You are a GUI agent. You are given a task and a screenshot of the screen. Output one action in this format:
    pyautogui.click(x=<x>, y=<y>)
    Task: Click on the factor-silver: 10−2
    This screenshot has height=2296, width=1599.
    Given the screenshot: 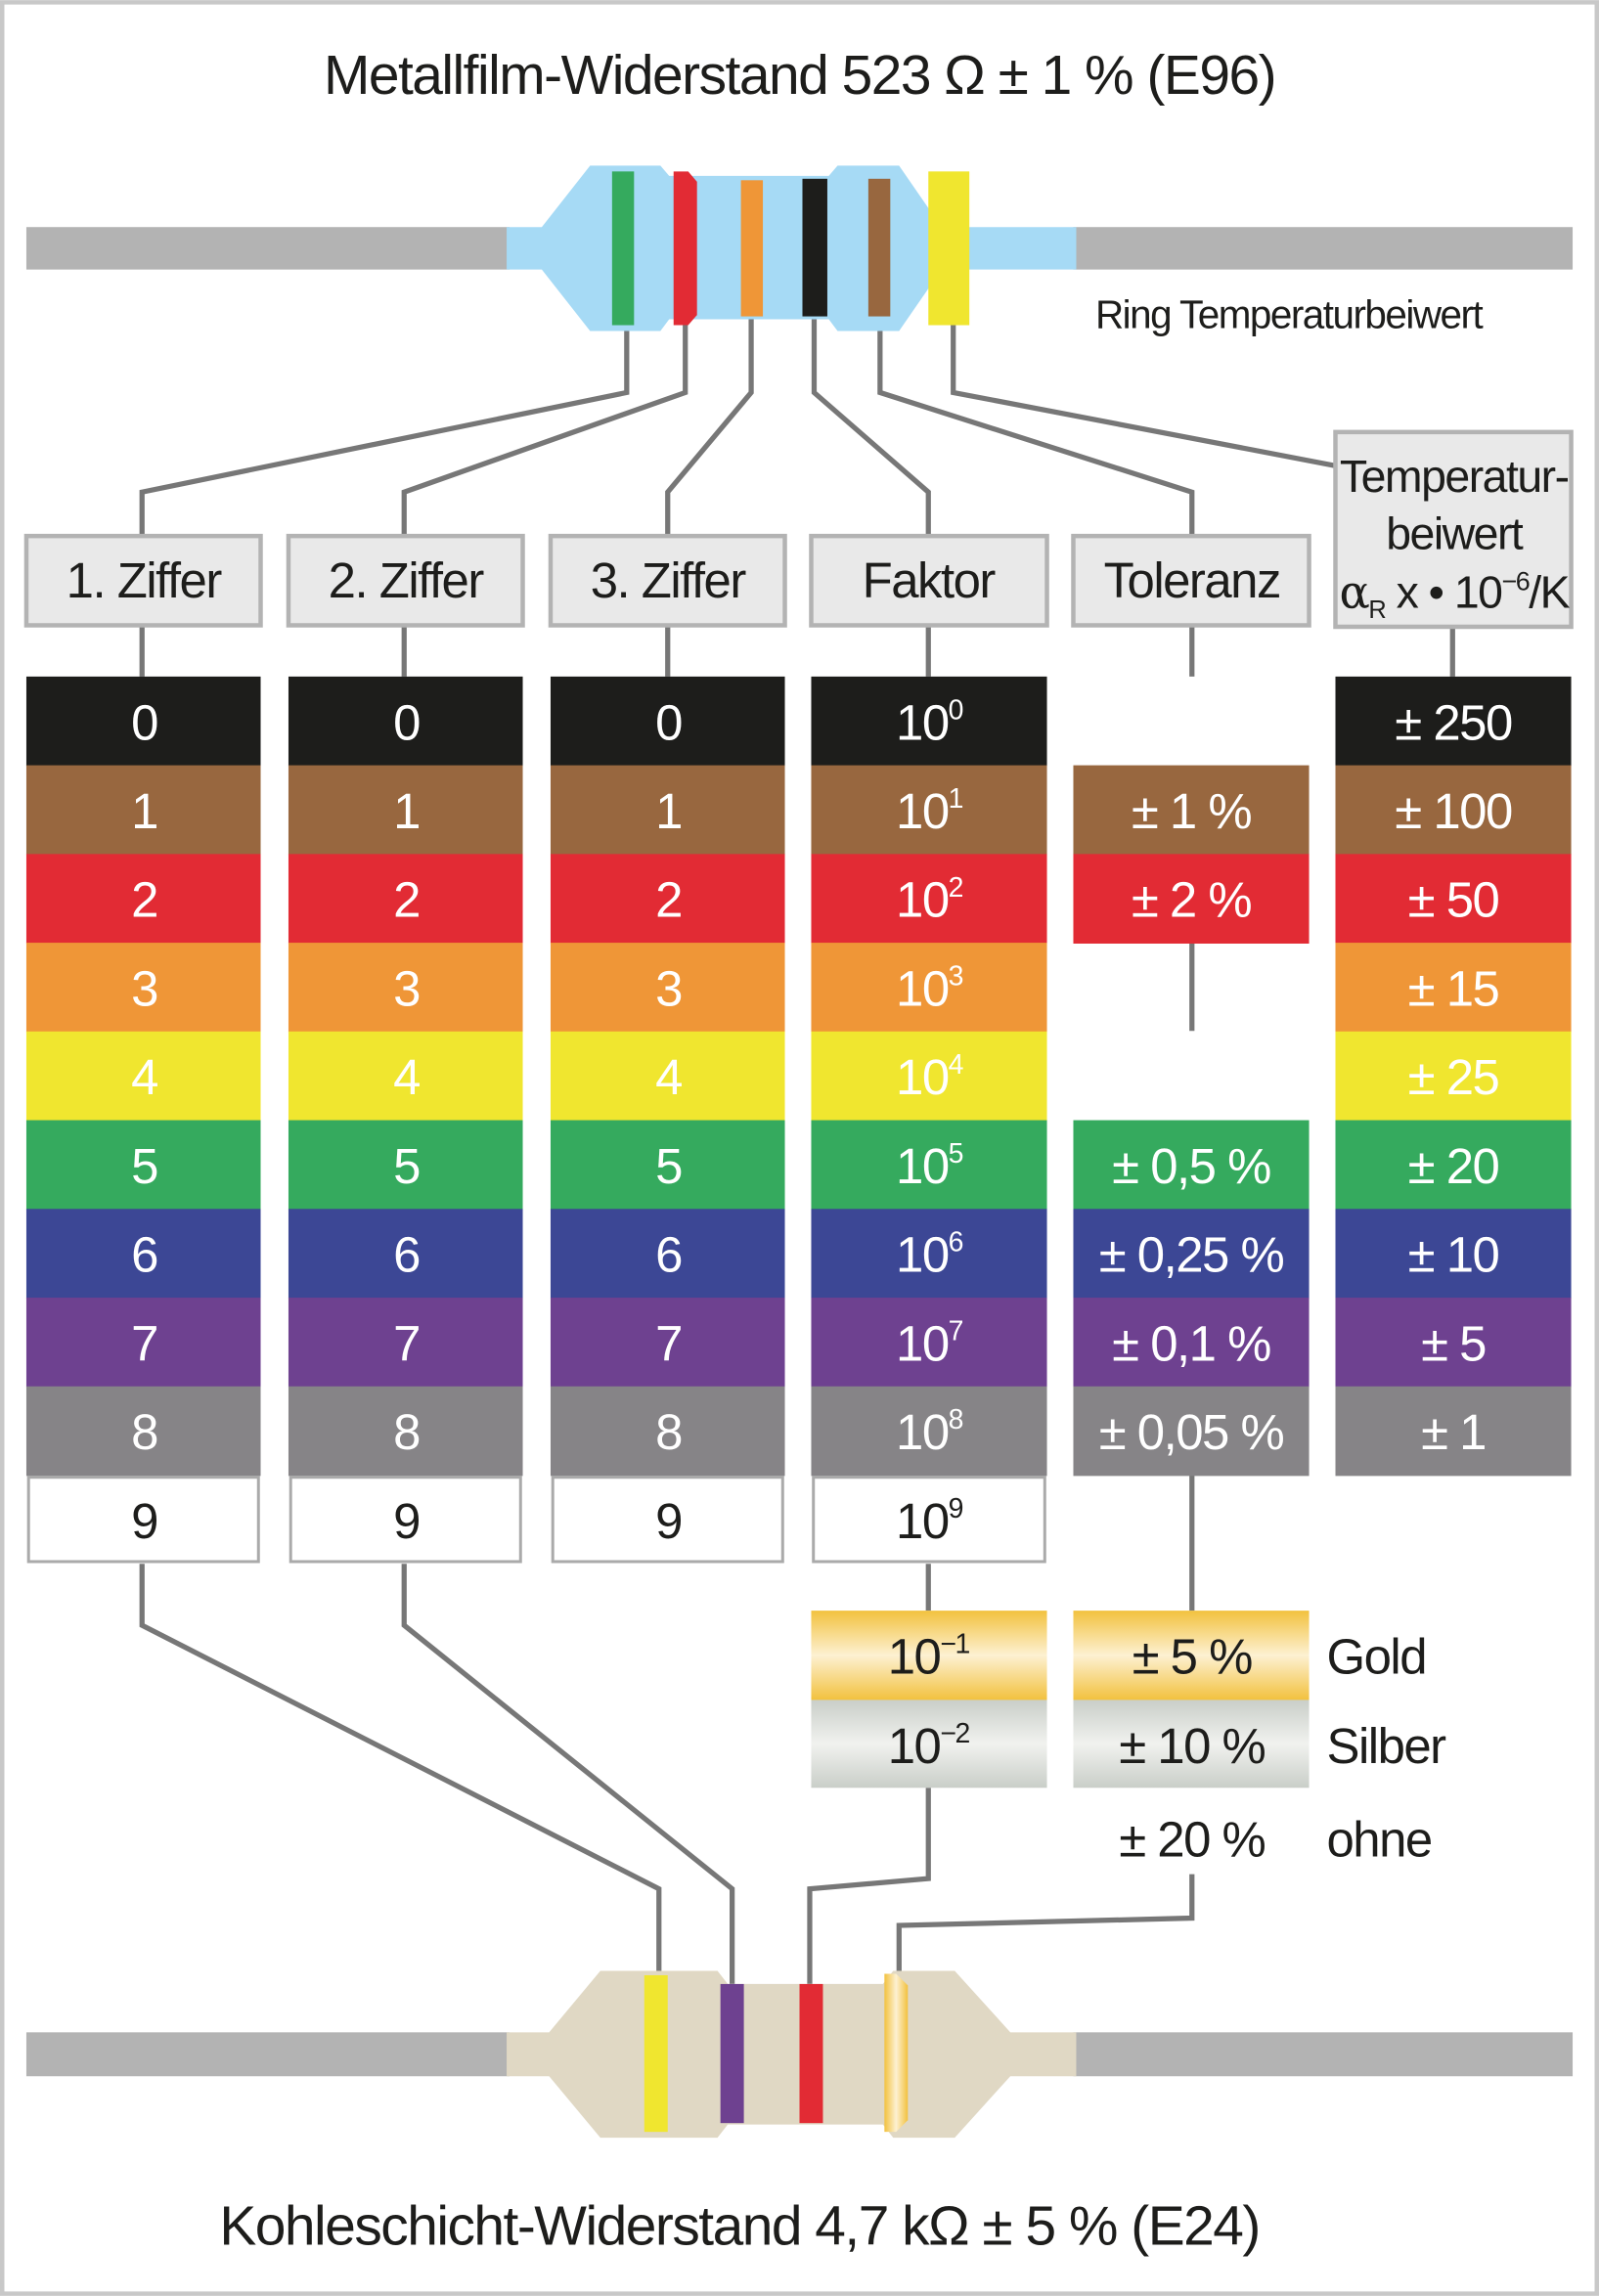 What is the action you would take?
    pyautogui.click(x=929, y=1746)
    